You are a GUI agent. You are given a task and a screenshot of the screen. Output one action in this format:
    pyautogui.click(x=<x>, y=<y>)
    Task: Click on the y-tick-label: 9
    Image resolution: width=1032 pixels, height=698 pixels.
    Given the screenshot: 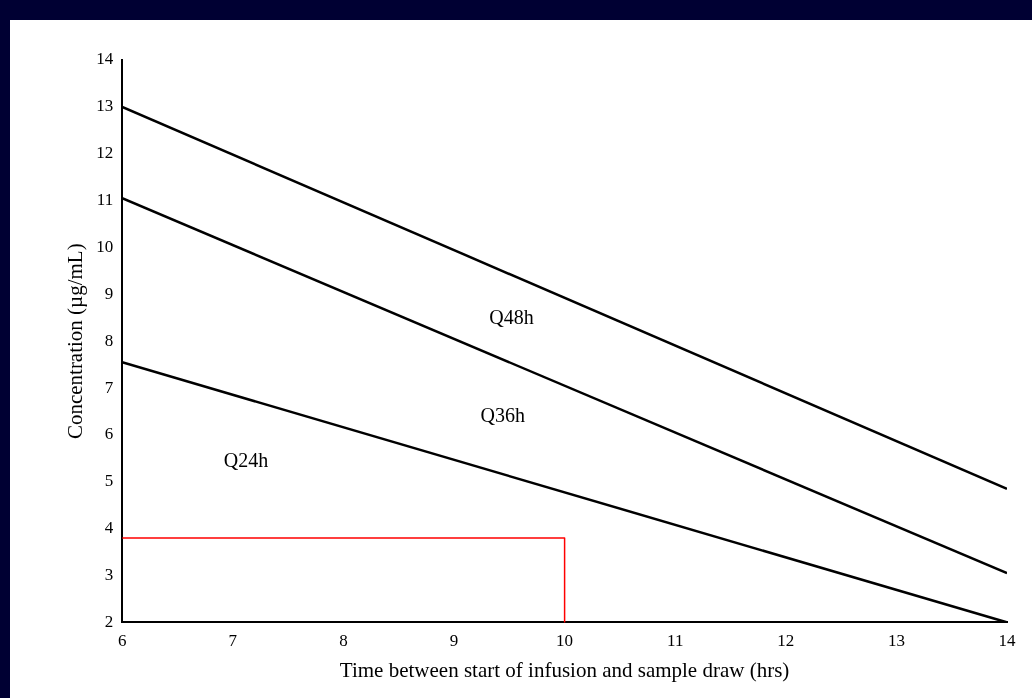 What is the action you would take?
    pyautogui.click(x=109, y=293)
    